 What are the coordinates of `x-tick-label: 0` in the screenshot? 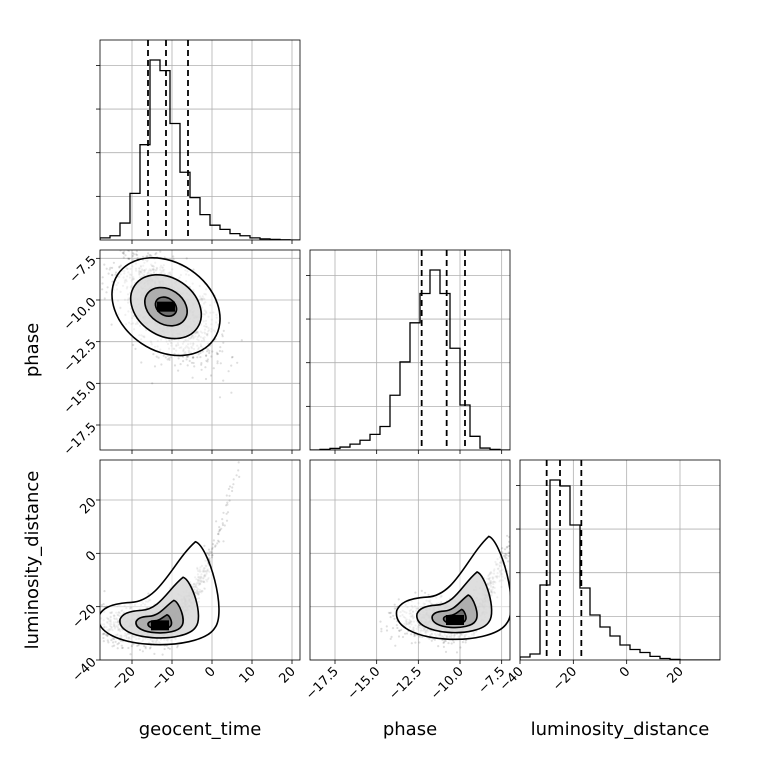 It's located at (210, 672).